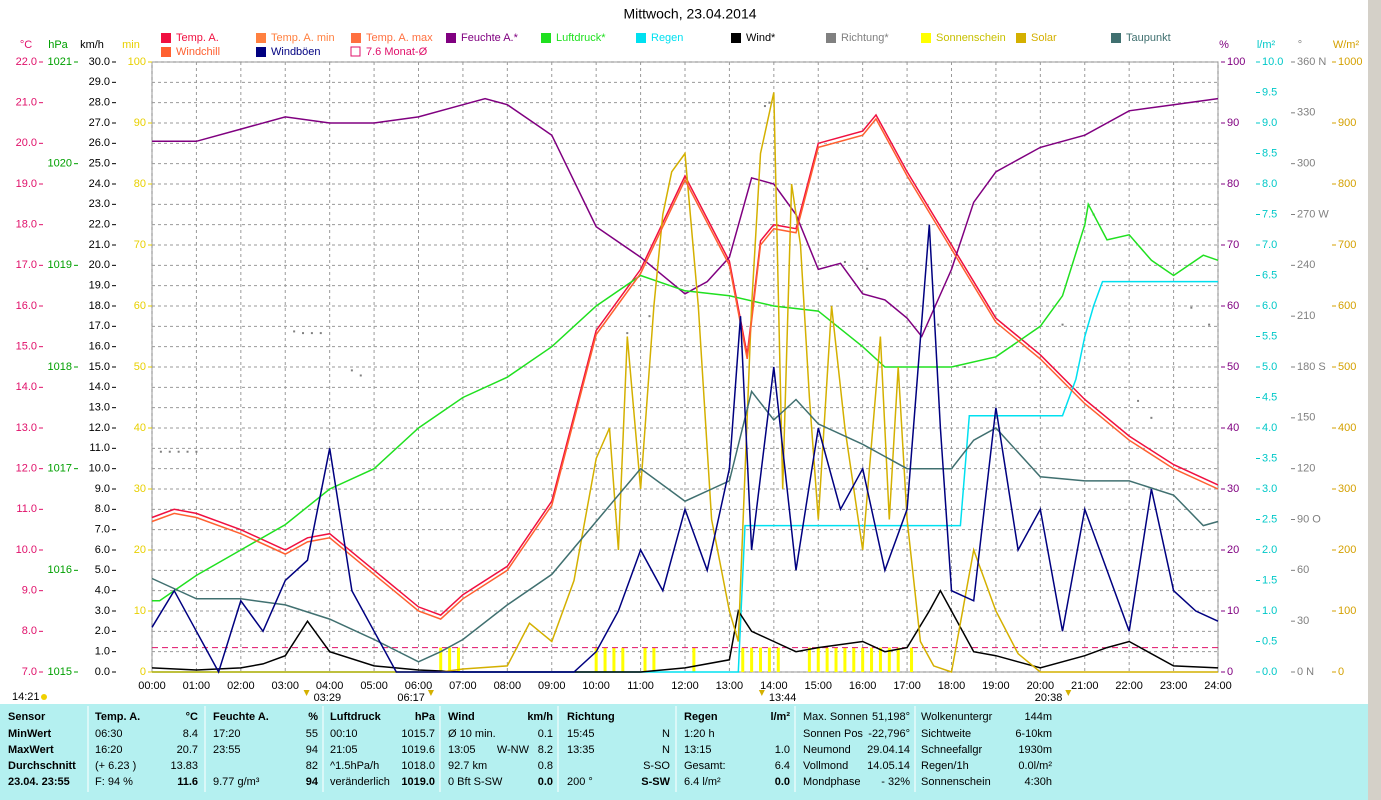 This screenshot has height=800, width=1381. What do you see at coordinates (30, 734) in the screenshot?
I see `table-cell: MinWert` at bounding box center [30, 734].